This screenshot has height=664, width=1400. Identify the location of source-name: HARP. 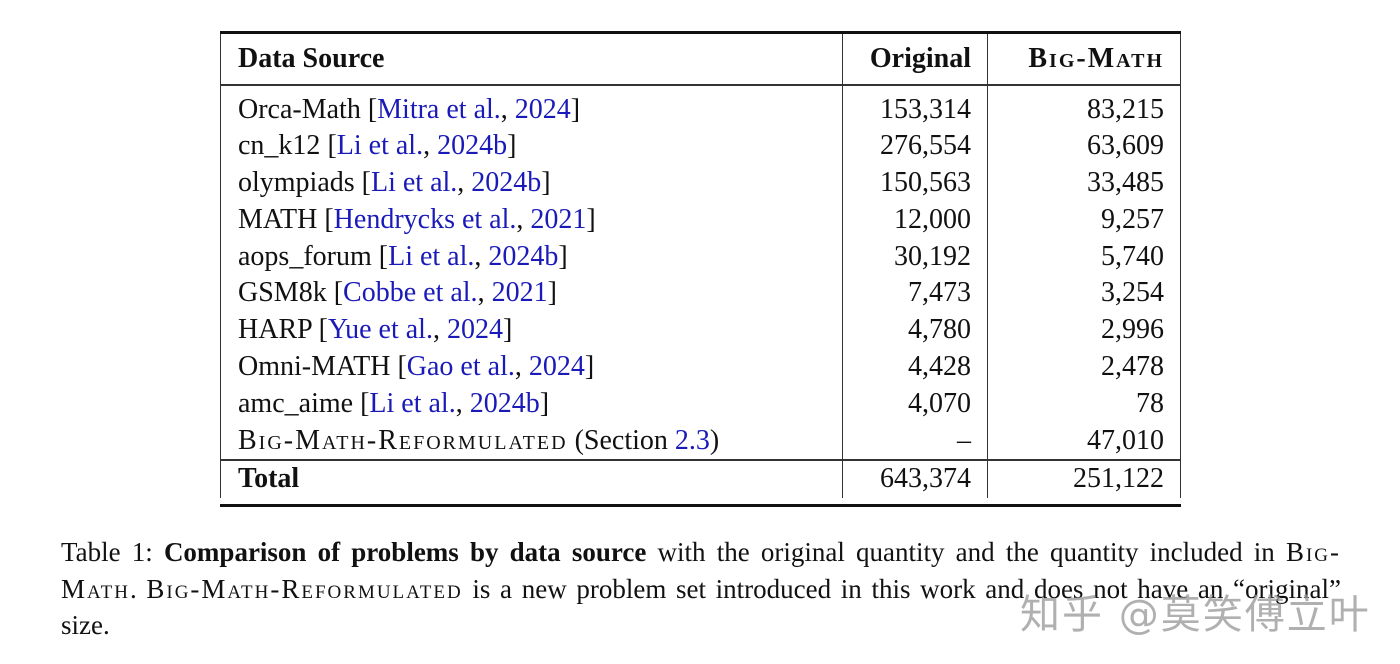
(278, 330).